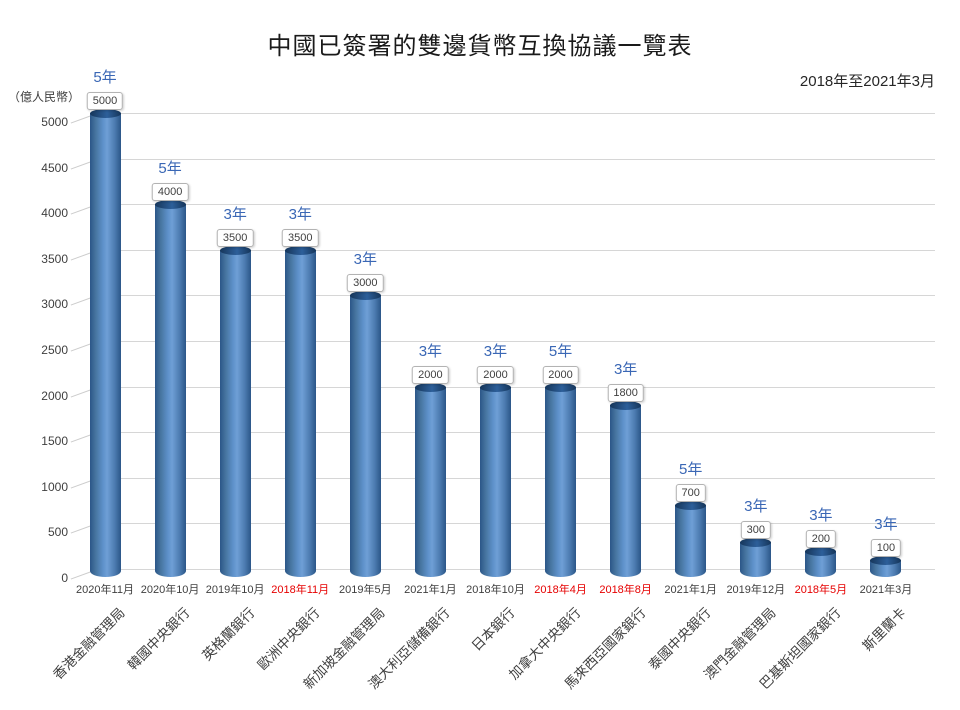 The image size is (960, 710). Describe the element at coordinates (560, 590) in the screenshot. I see `bar-date-label: 2018年4月` at that location.